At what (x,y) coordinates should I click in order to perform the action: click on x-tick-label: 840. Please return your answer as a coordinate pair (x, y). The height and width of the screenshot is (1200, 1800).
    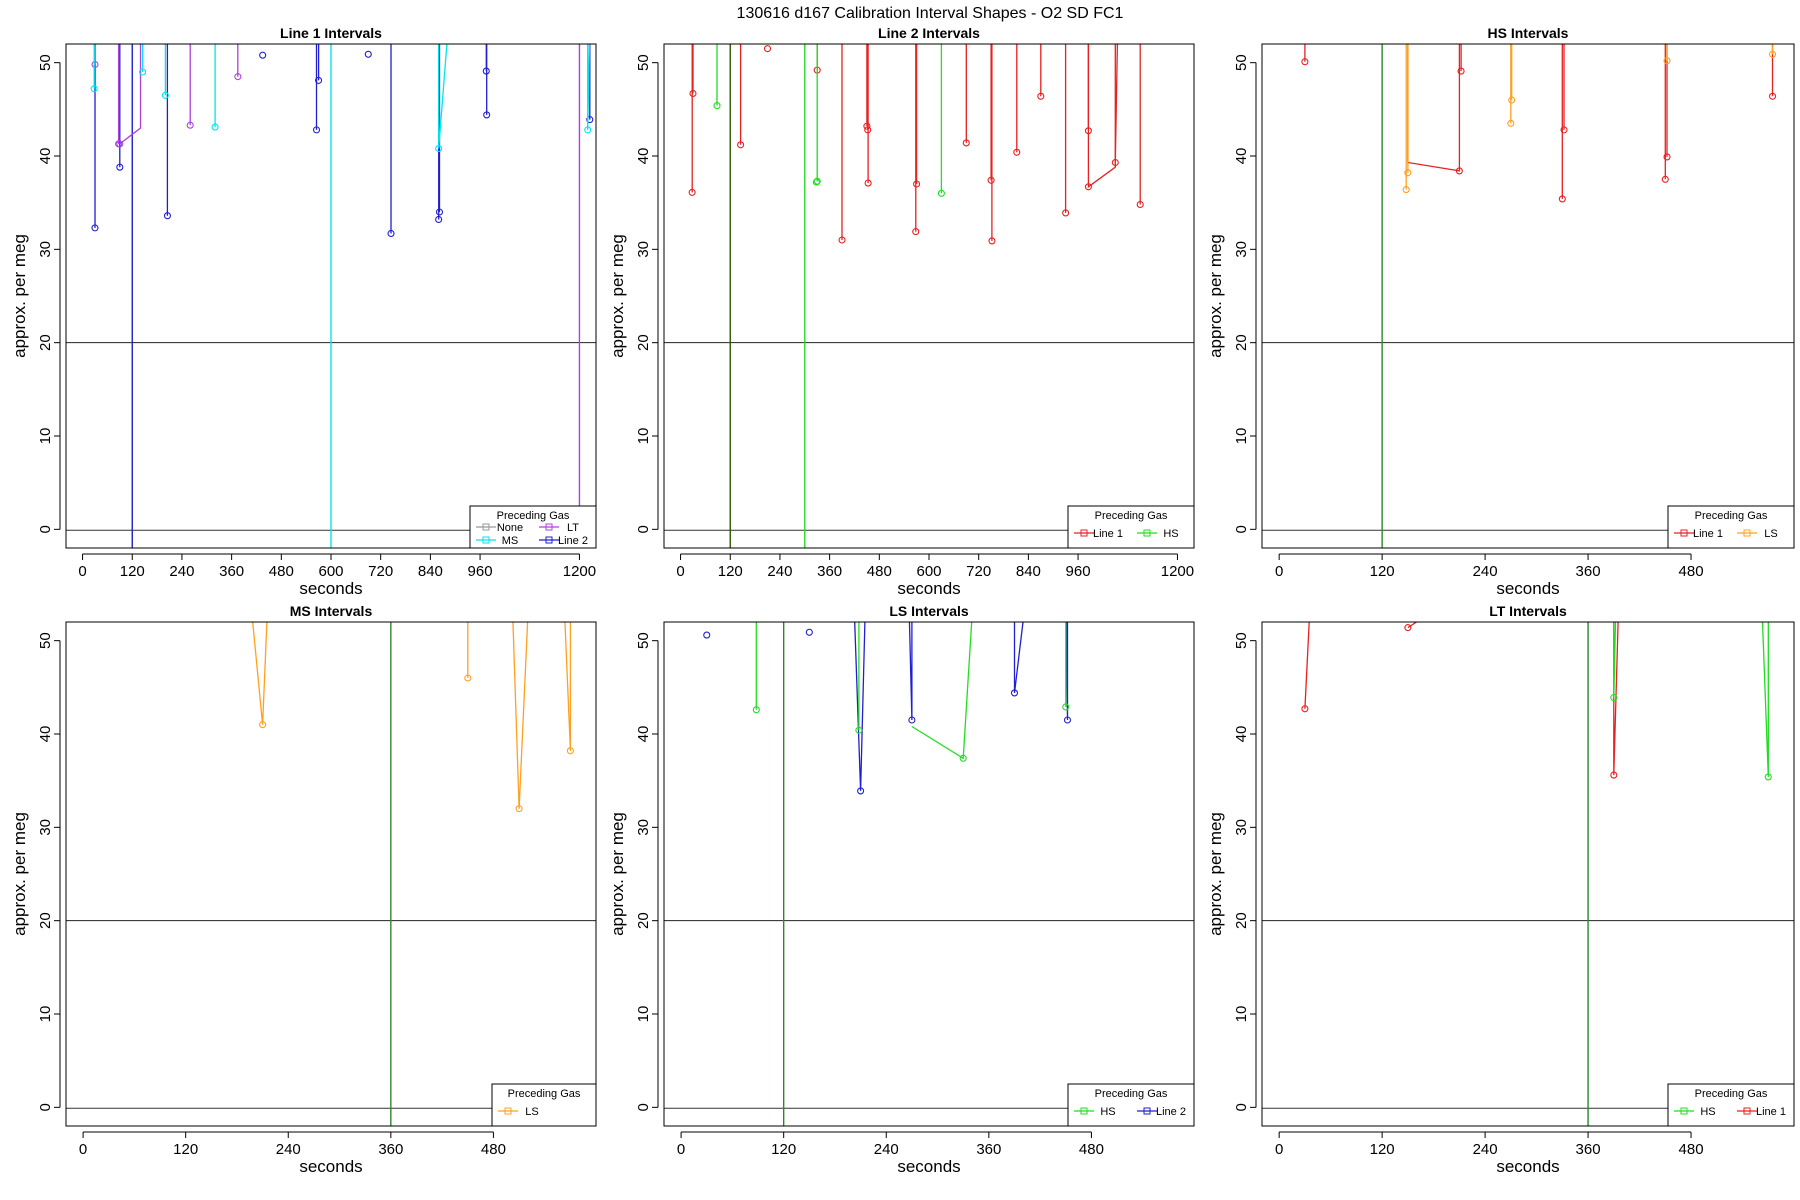
    Looking at the image, I should click on (430, 571).